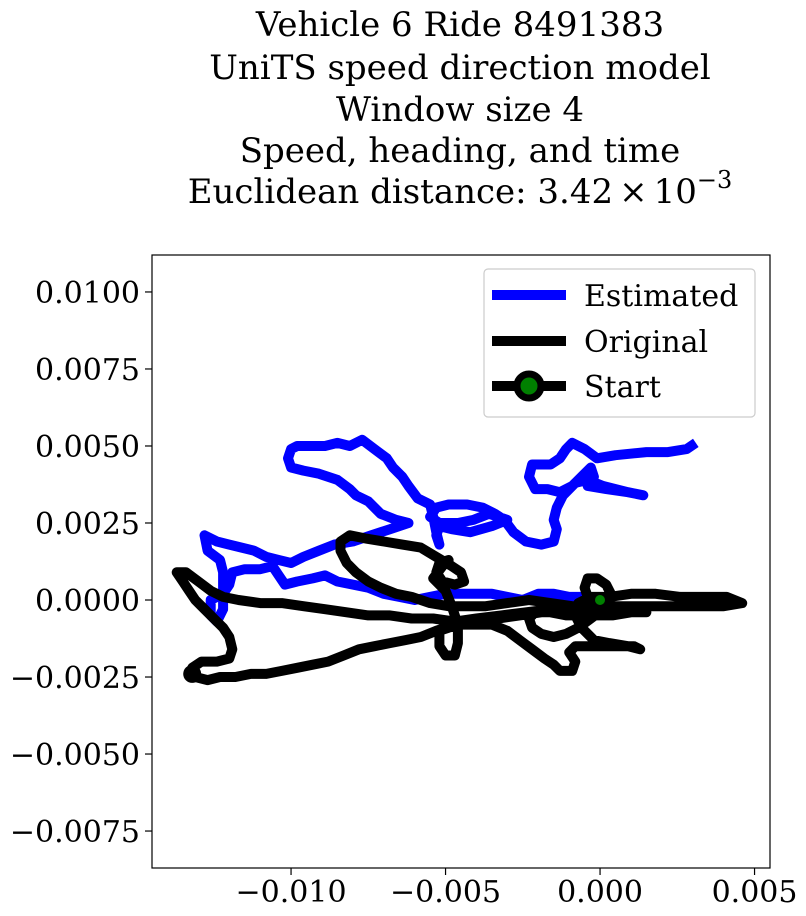 Image resolution: width=806 pixels, height=916 pixels. I want to click on x-axis-ticks: −0.010 −0.005 0.000 0.005, so click(517, 889).